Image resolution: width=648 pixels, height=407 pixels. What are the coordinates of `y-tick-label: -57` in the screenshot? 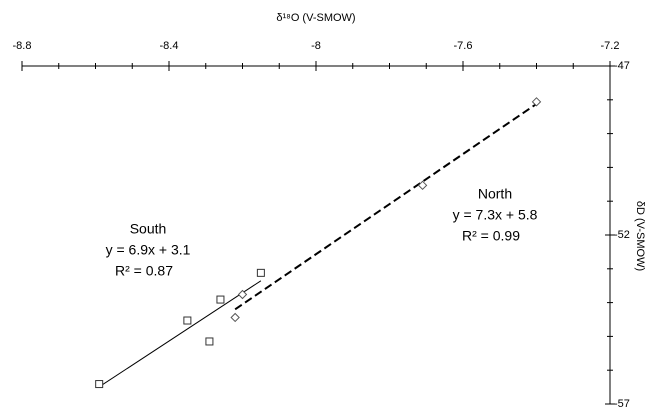 It's located at (622, 402).